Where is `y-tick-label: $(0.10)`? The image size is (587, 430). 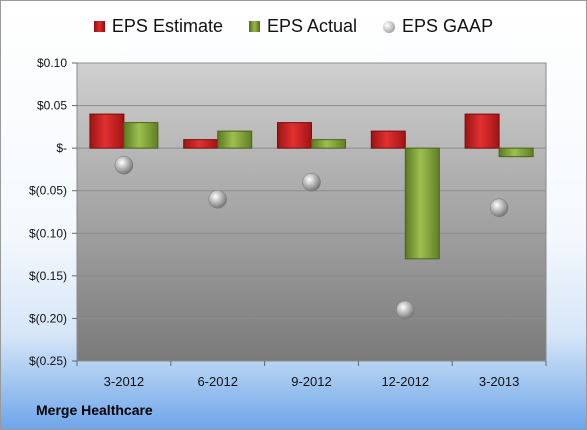
y-tick-label: $(0.10) is located at coordinates (48, 233).